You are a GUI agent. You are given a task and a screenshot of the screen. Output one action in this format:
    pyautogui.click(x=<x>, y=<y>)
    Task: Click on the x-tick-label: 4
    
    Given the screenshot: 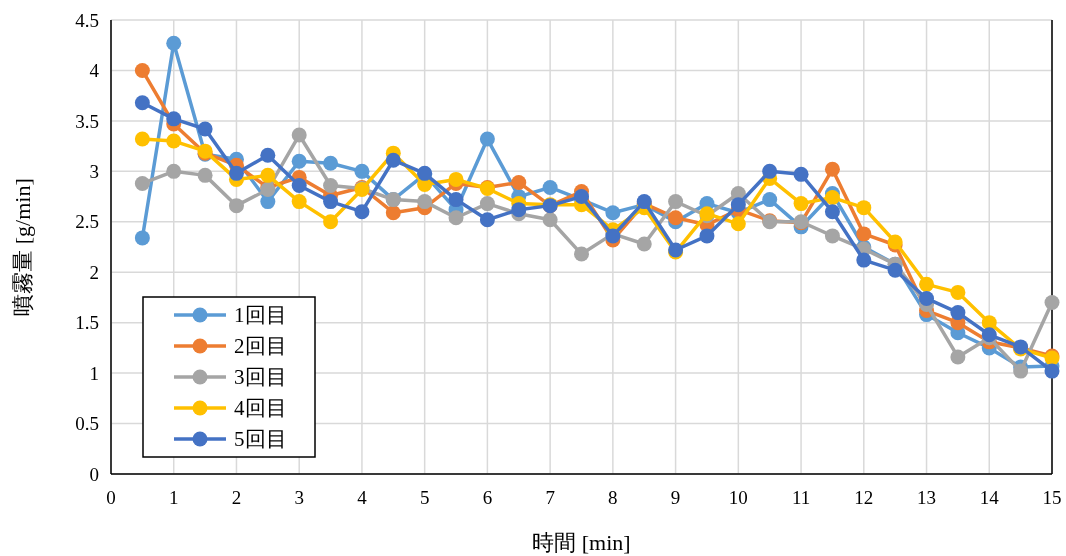 What is the action you would take?
    pyautogui.click(x=362, y=497)
    